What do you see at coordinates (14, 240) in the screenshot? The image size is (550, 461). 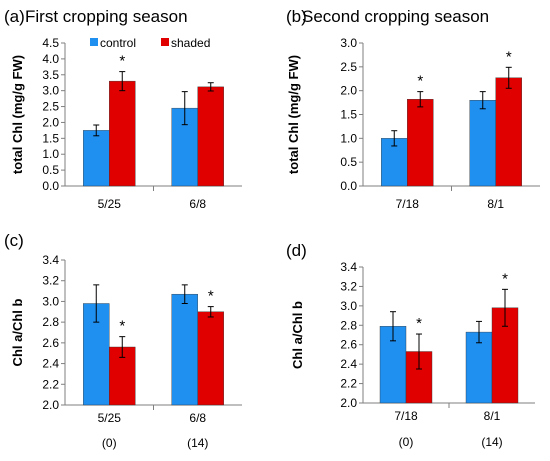 I see `panel-label: (c)` at bounding box center [14, 240].